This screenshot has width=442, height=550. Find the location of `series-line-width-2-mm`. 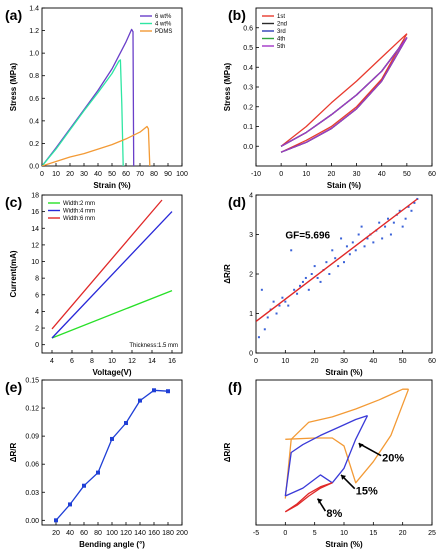

series-line-width-2-mm is located at coordinates (112, 314).